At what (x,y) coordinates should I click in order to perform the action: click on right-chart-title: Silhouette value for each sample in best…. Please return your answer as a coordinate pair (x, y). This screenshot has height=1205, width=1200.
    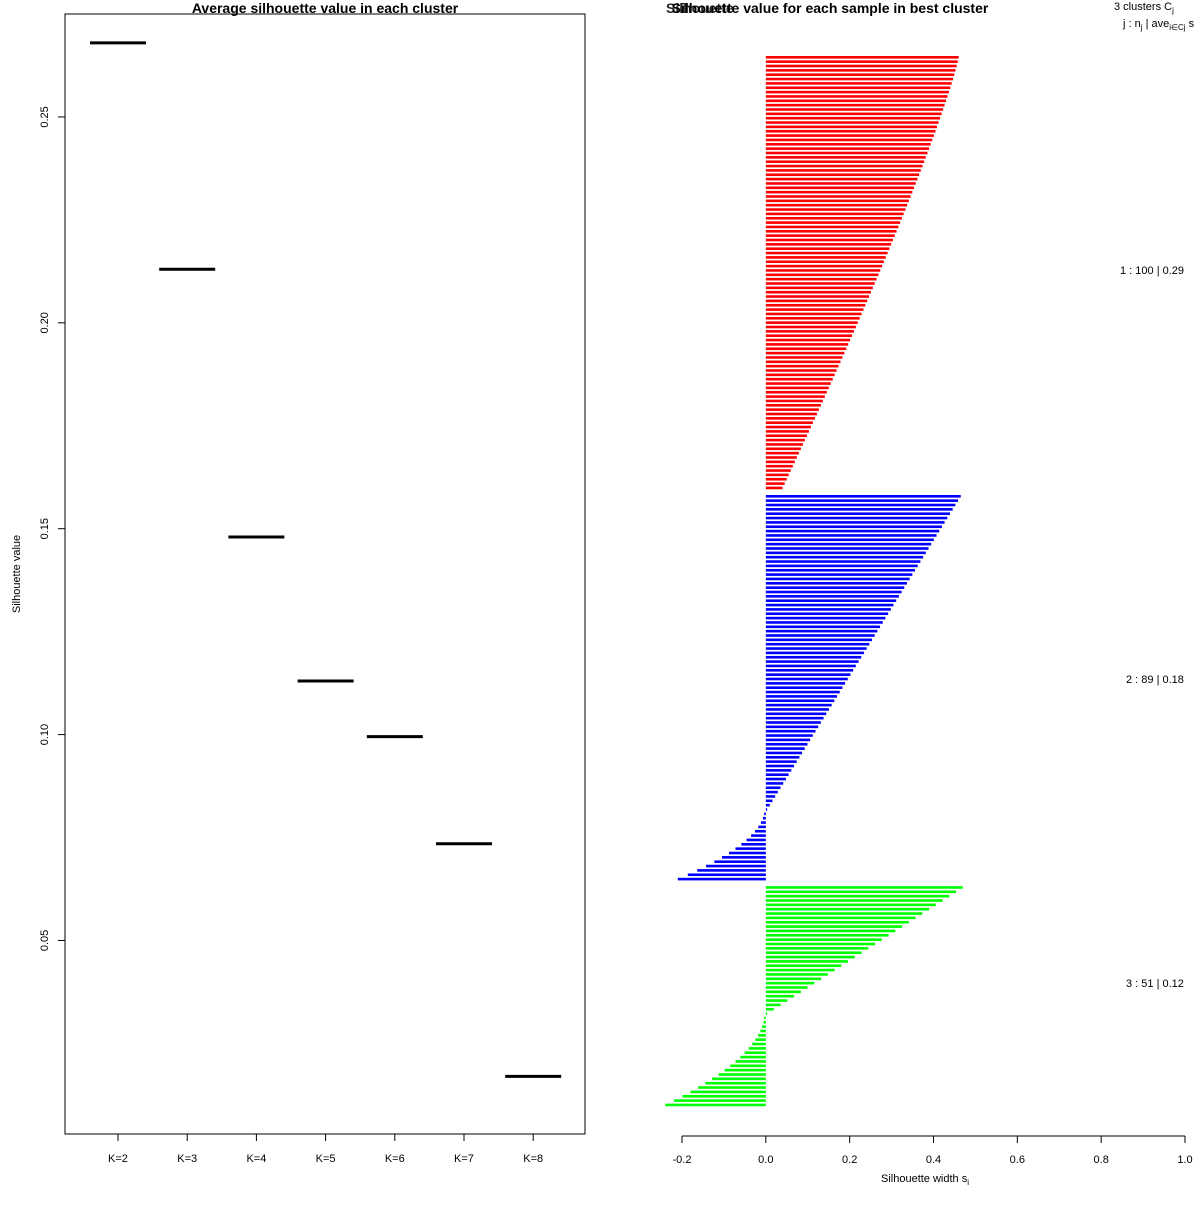
    Looking at the image, I should click on (830, 8).